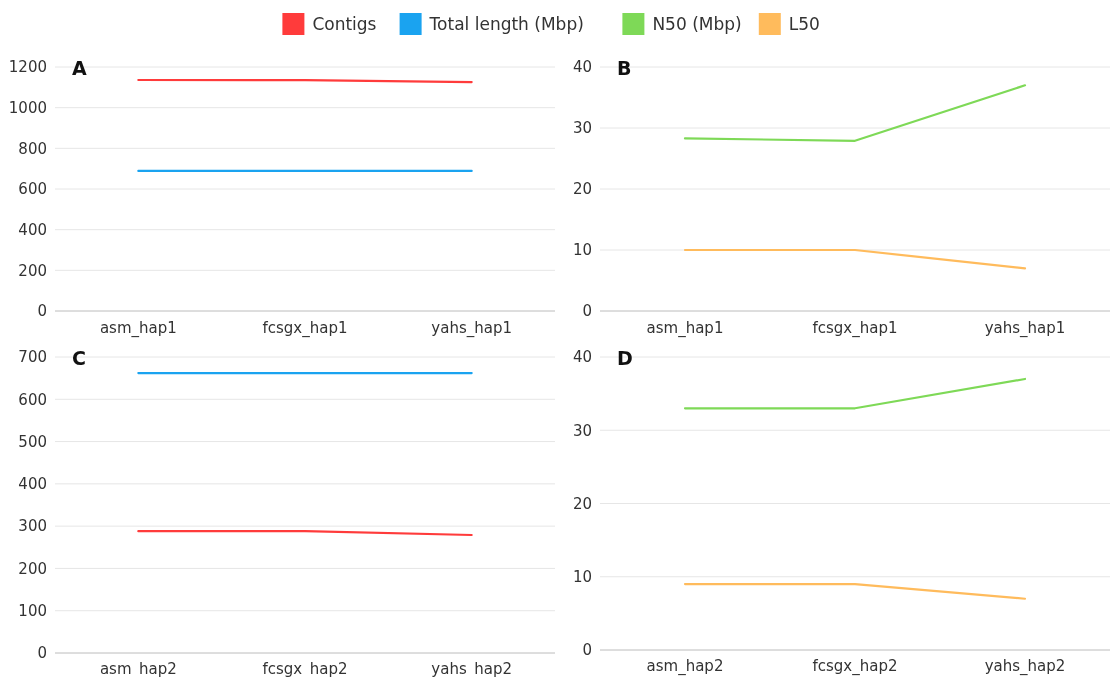  Describe the element at coordinates (27, 67) in the screenshot. I see `y-tick-label: 1200` at that location.